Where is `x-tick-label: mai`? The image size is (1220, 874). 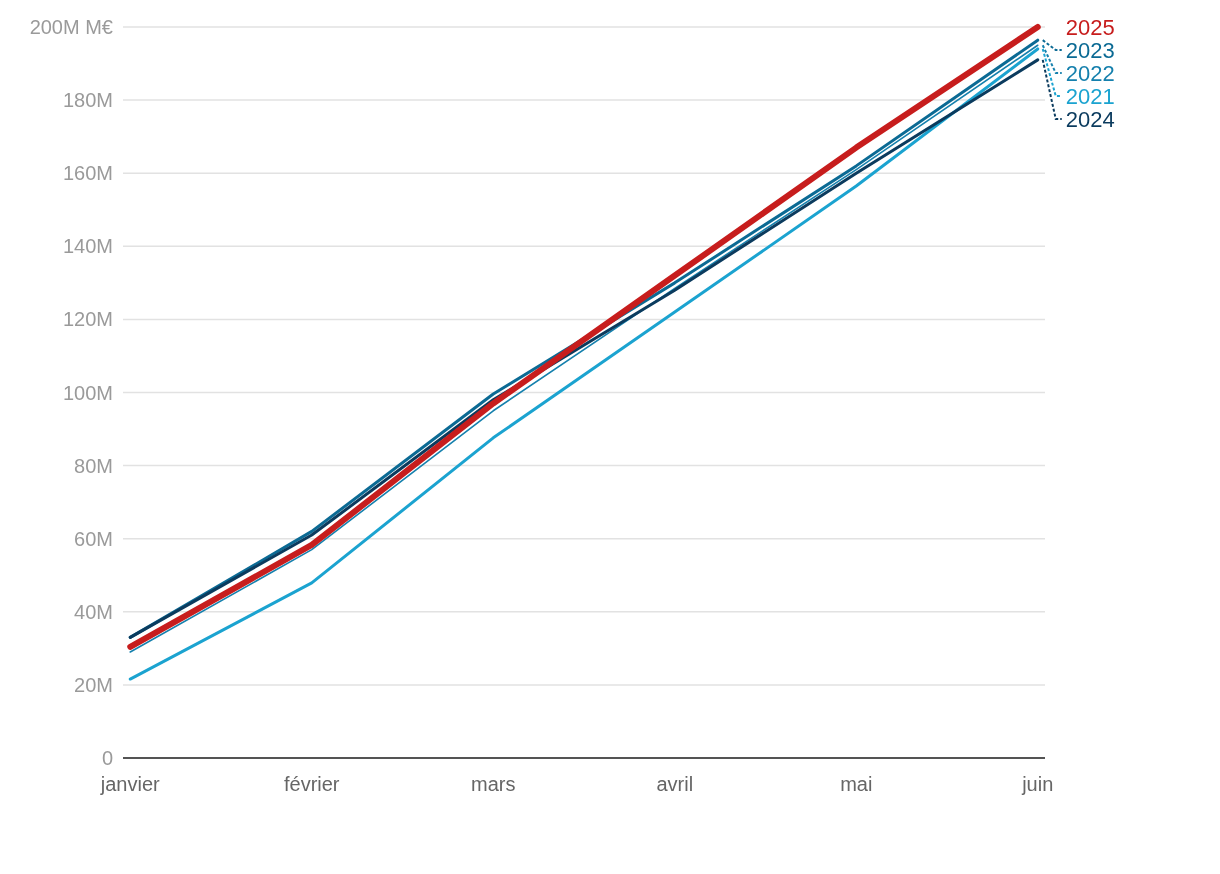 x-tick-label: mai is located at coordinates (856, 784).